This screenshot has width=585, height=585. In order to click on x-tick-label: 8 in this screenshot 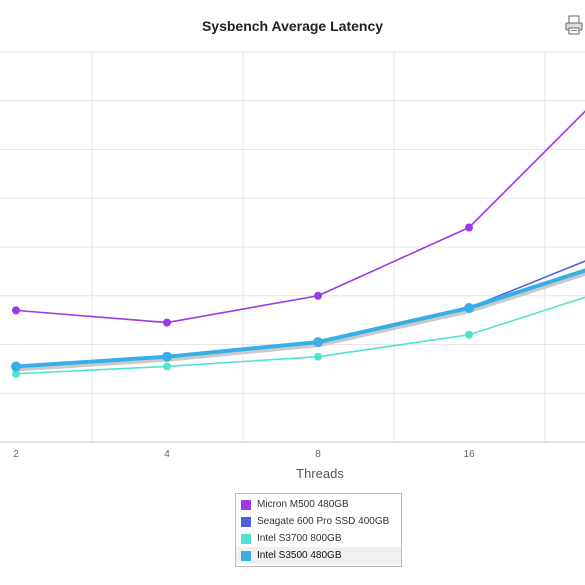, I will do `click(318, 454)`.